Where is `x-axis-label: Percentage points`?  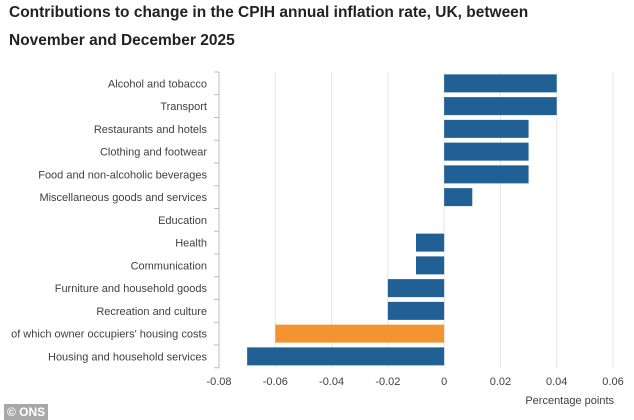 x-axis-label: Percentage points is located at coordinates (569, 401).